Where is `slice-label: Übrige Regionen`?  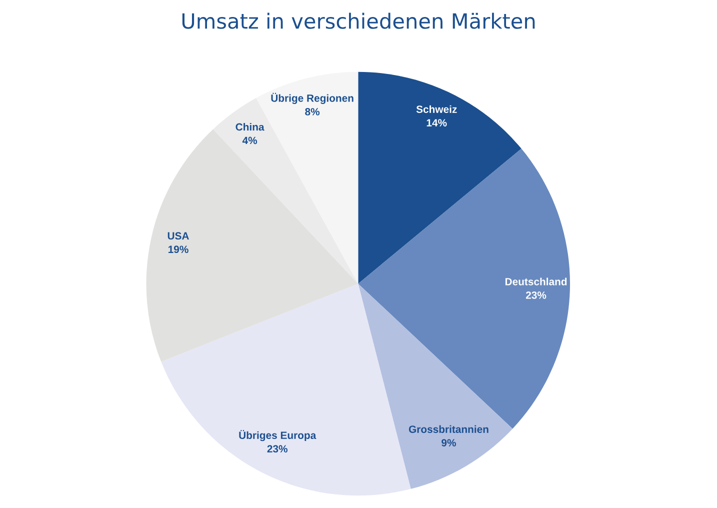 slice-label: Übrige Regionen is located at coordinates (312, 98).